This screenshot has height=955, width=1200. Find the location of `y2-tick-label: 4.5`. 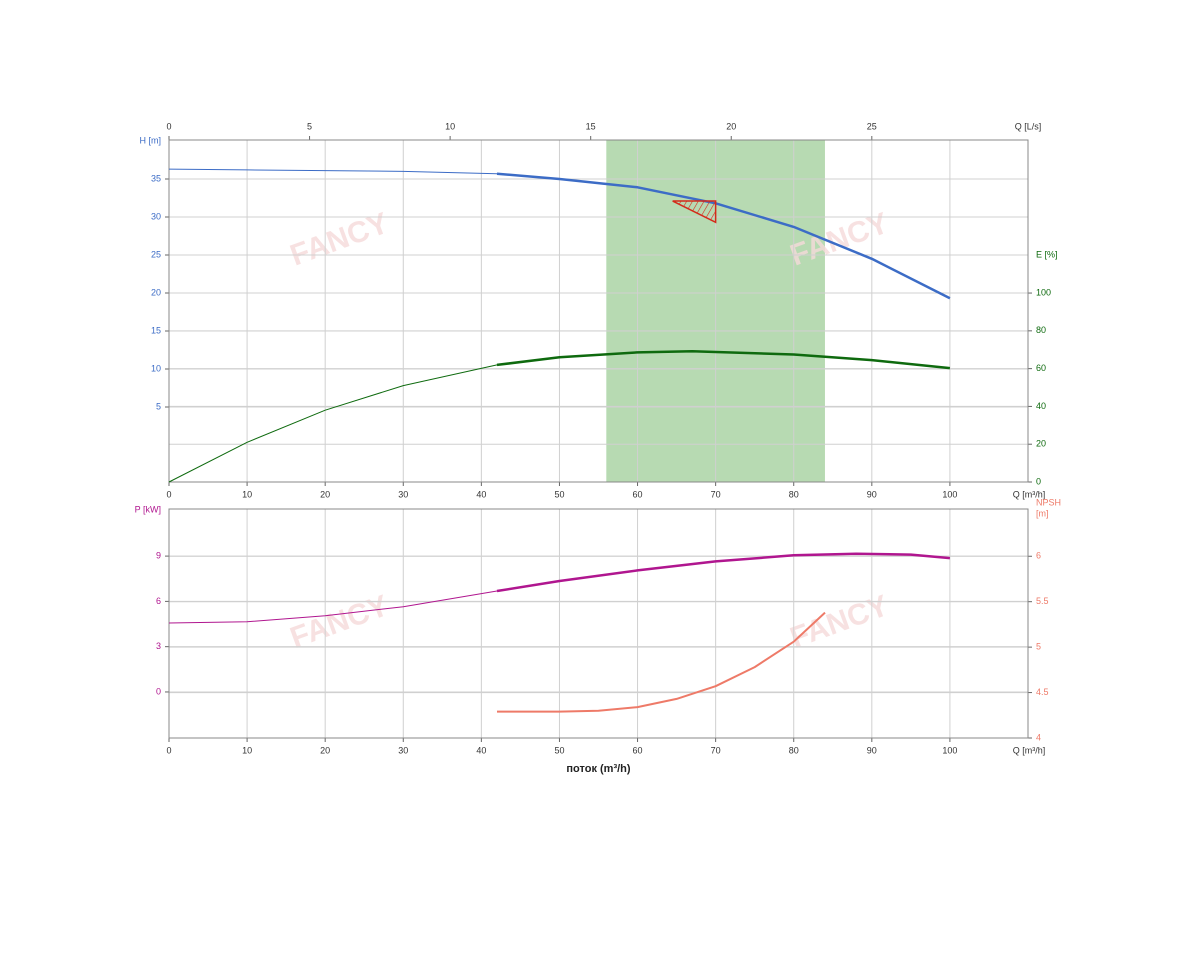

y2-tick-label: 4.5 is located at coordinates (1042, 692).